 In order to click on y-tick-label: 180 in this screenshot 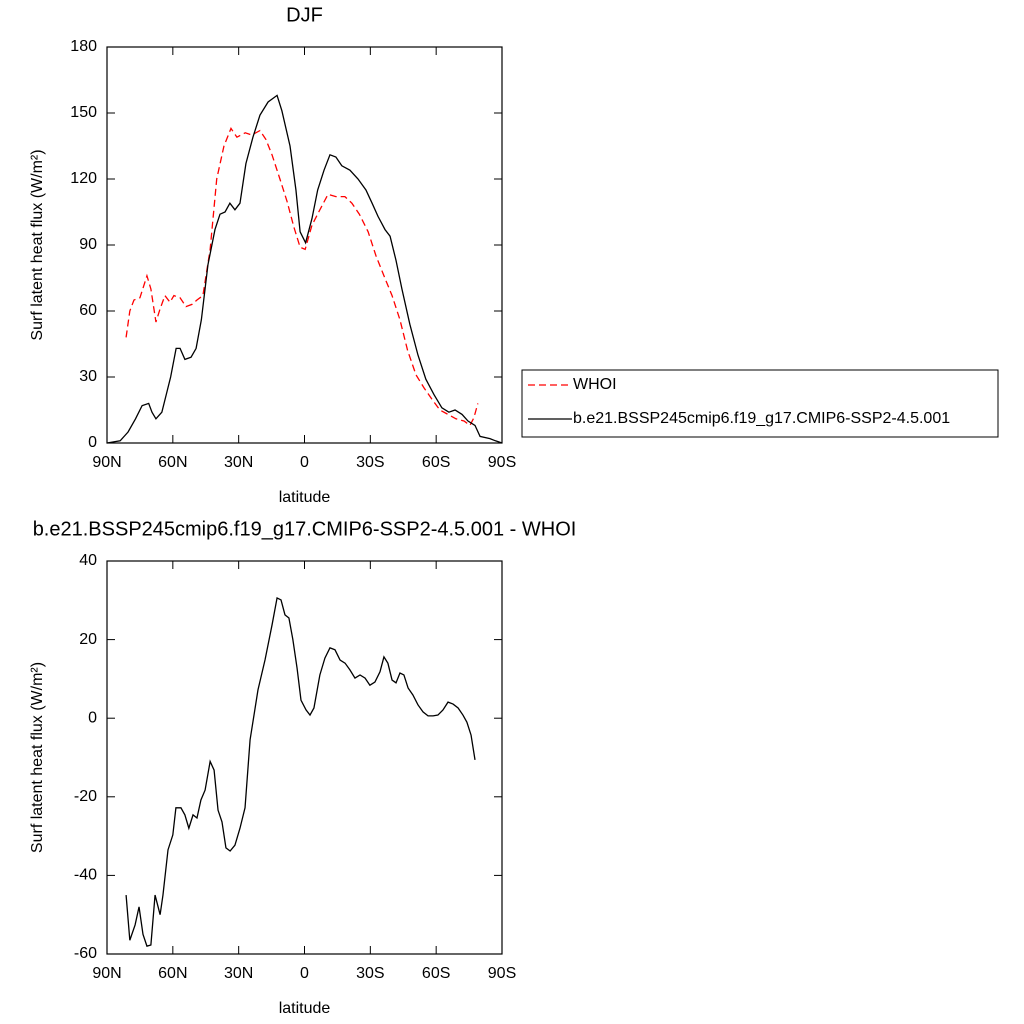, I will do `click(83, 46)`.